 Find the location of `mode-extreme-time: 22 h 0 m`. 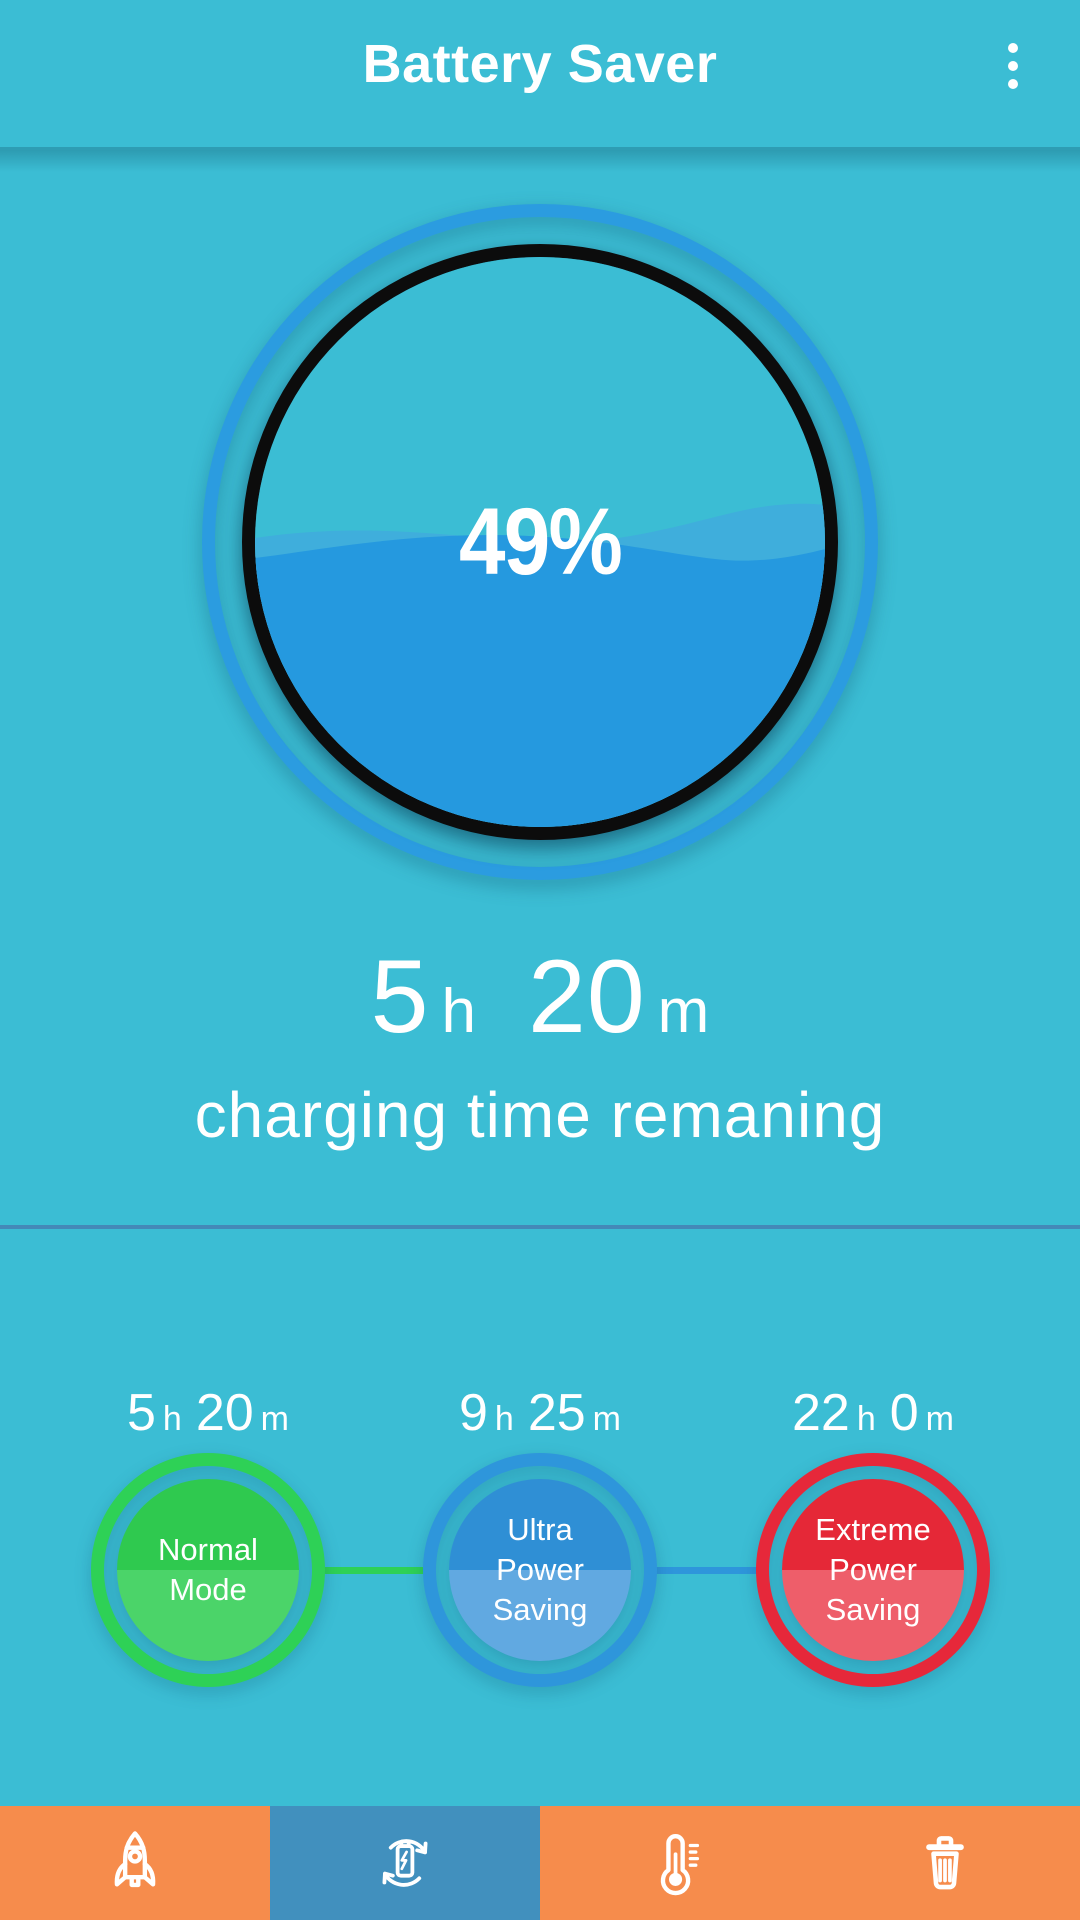

mode-extreme-time: 22 h 0 m is located at coordinates (873, 1413).